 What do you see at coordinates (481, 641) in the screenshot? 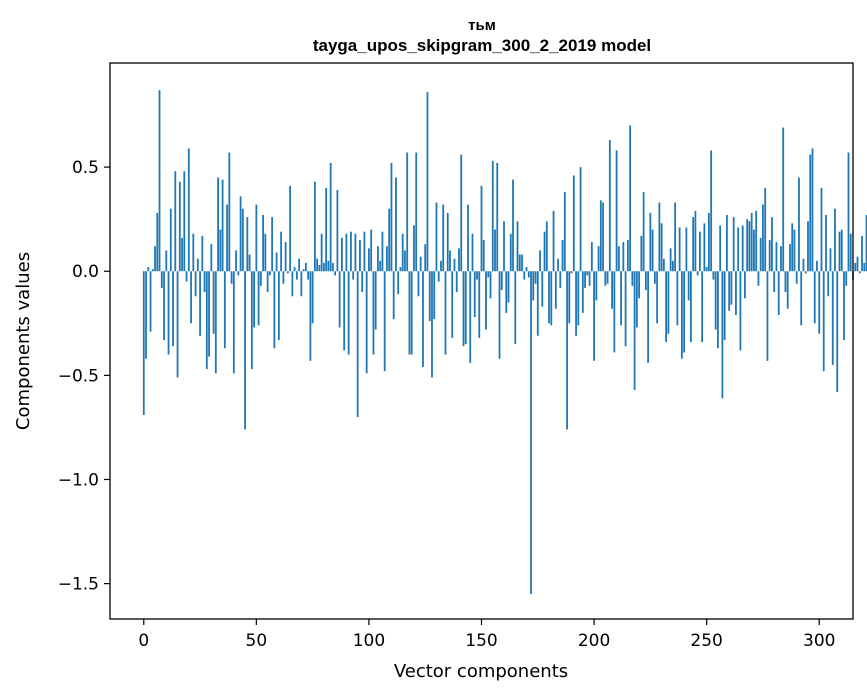
I see `x-tick-label: 150` at bounding box center [481, 641].